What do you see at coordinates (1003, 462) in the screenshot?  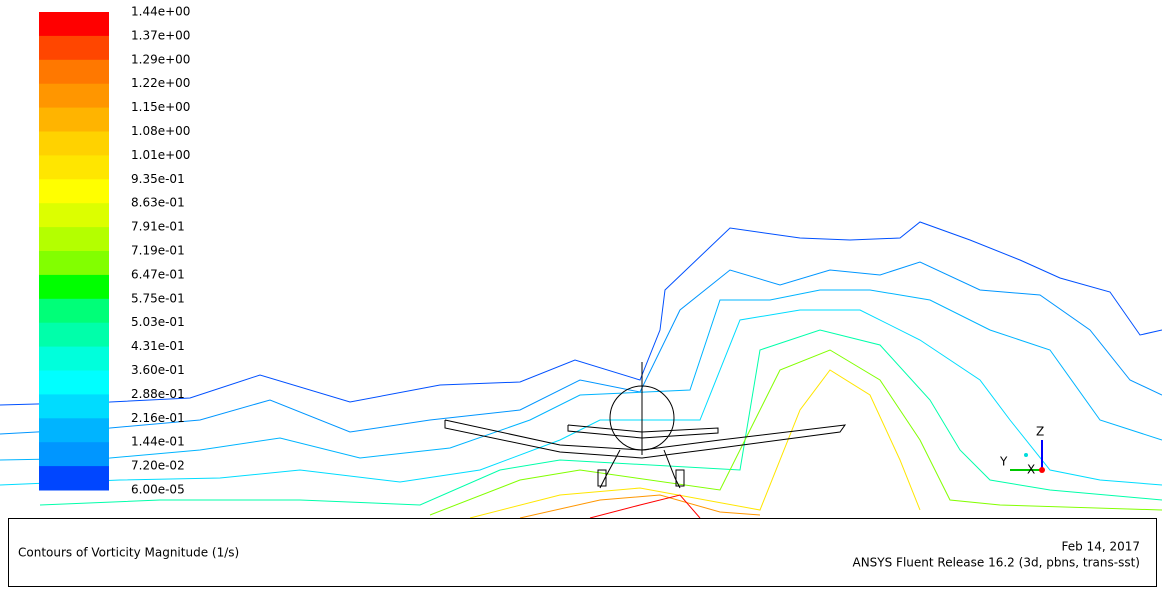 I see `triad-y-label: Y` at bounding box center [1003, 462].